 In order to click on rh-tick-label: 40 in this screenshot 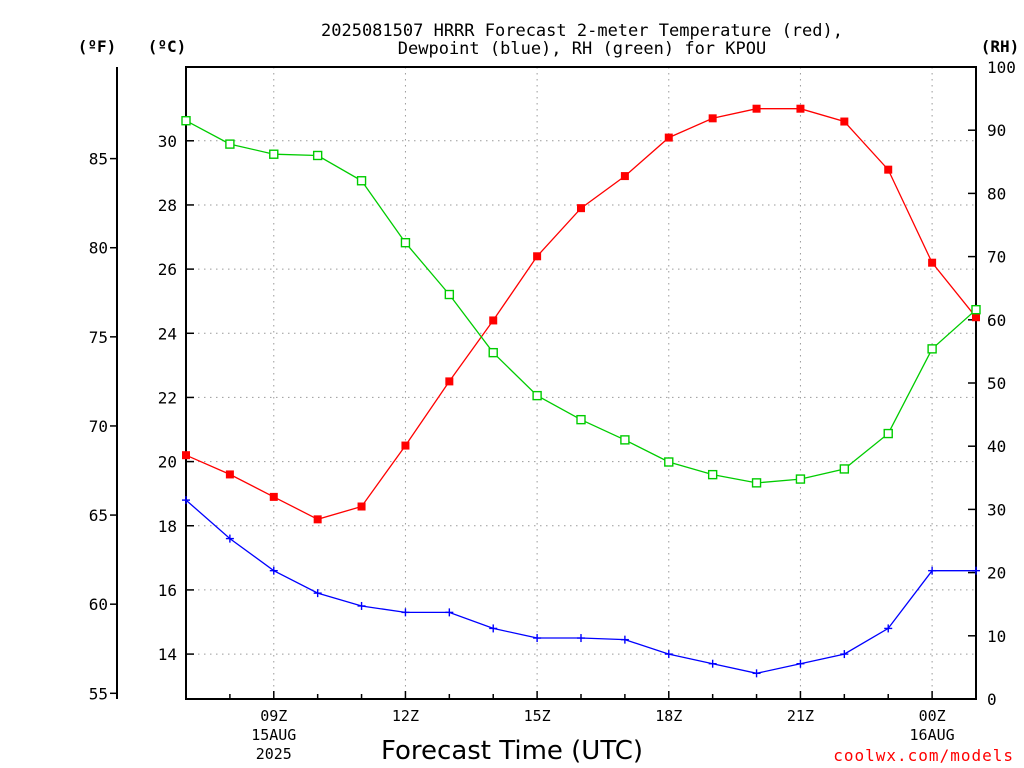, I will do `click(996, 446)`.